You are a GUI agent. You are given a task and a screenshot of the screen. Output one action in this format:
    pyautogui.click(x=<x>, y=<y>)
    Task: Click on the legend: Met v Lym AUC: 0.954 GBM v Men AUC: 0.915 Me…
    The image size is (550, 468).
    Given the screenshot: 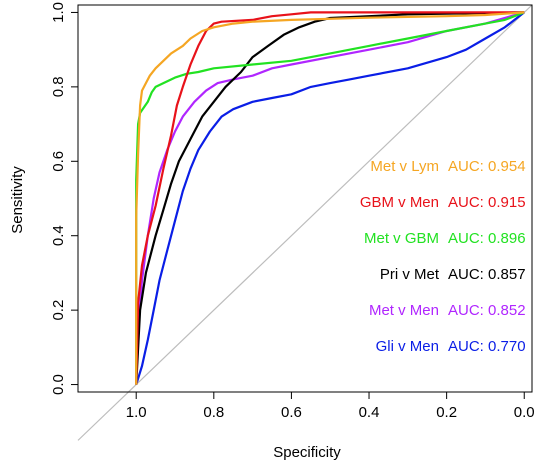 What is the action you would take?
    pyautogui.click(x=443, y=256)
    